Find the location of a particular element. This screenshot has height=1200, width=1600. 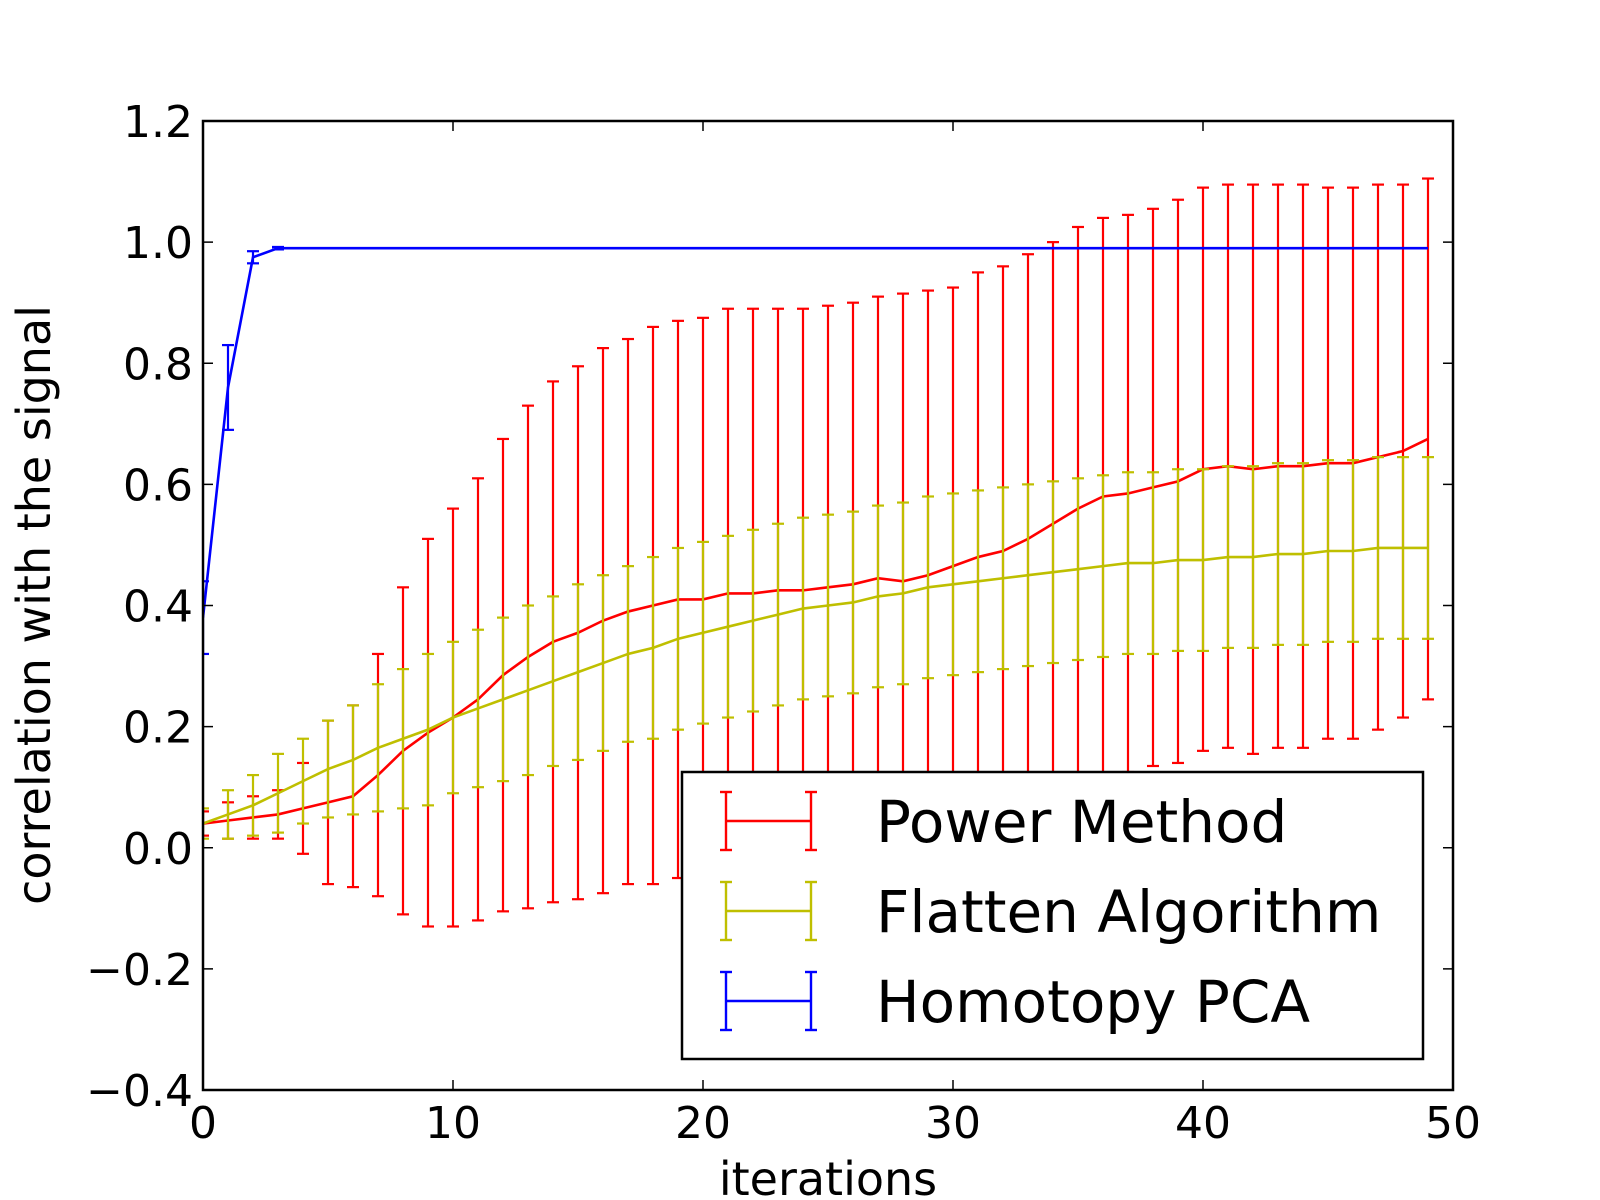

x-tick-label: 10 is located at coordinates (453, 1123).